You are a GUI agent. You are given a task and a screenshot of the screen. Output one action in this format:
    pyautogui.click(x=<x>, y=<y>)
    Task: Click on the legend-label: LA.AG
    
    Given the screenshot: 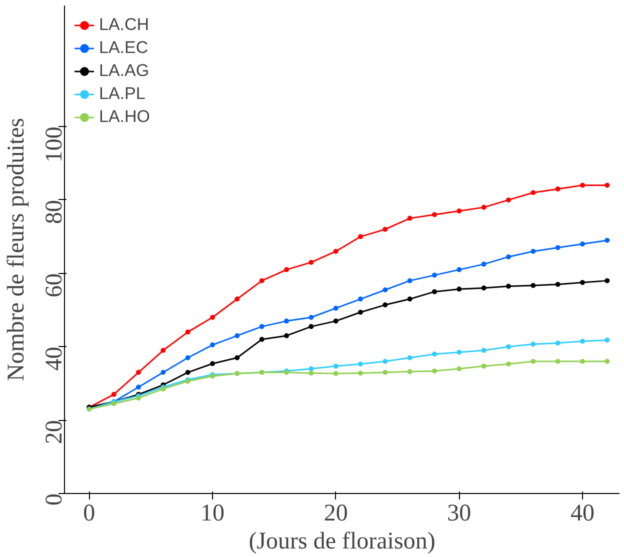 What is the action you would take?
    pyautogui.click(x=124, y=71)
    